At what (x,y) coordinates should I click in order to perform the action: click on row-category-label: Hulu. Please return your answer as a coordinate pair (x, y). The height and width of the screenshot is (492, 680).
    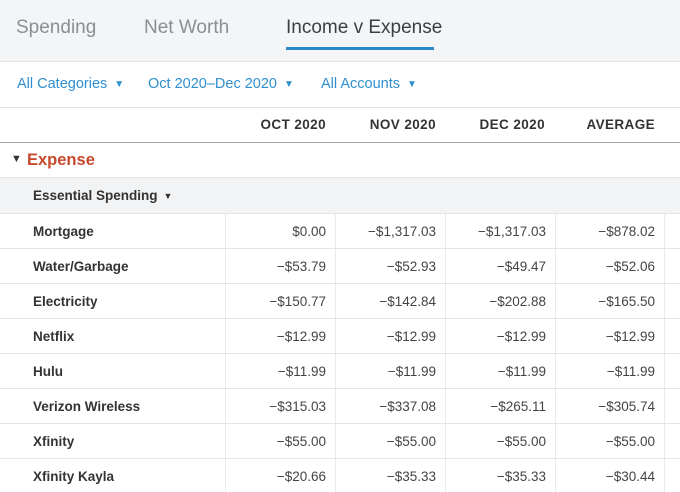
    Looking at the image, I should click on (48, 371).